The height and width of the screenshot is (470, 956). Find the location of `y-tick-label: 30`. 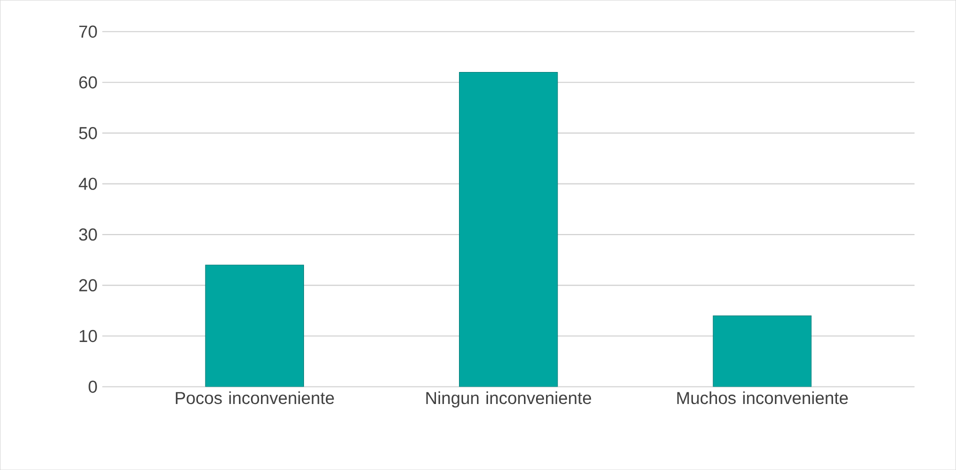

y-tick-label: 30 is located at coordinates (88, 234).